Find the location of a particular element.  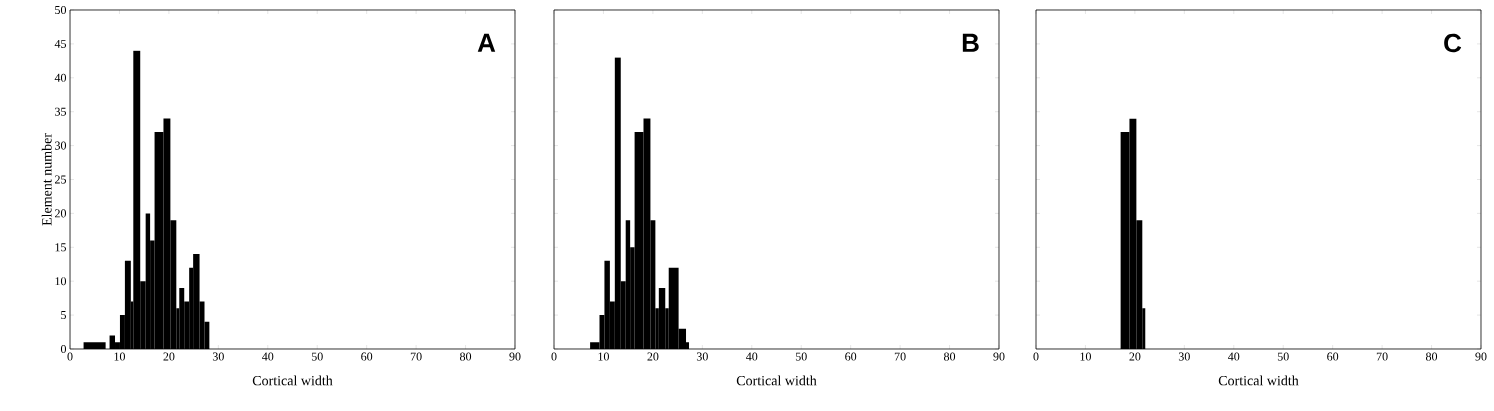

y-tick-label: 15 is located at coordinates (61, 247).